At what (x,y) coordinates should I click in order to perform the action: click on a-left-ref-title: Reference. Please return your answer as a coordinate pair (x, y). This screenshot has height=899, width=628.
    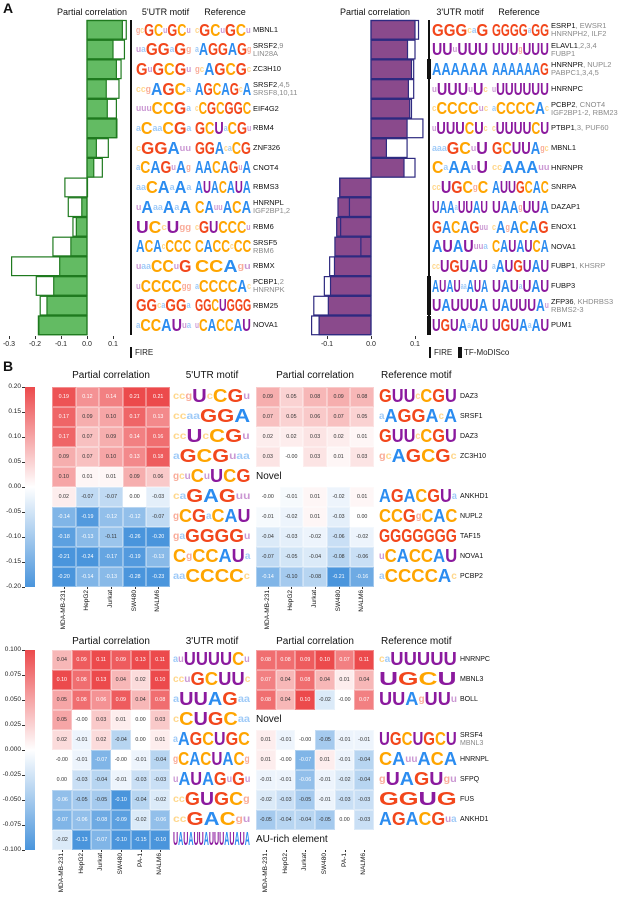
    Looking at the image, I should click on (225, 12).